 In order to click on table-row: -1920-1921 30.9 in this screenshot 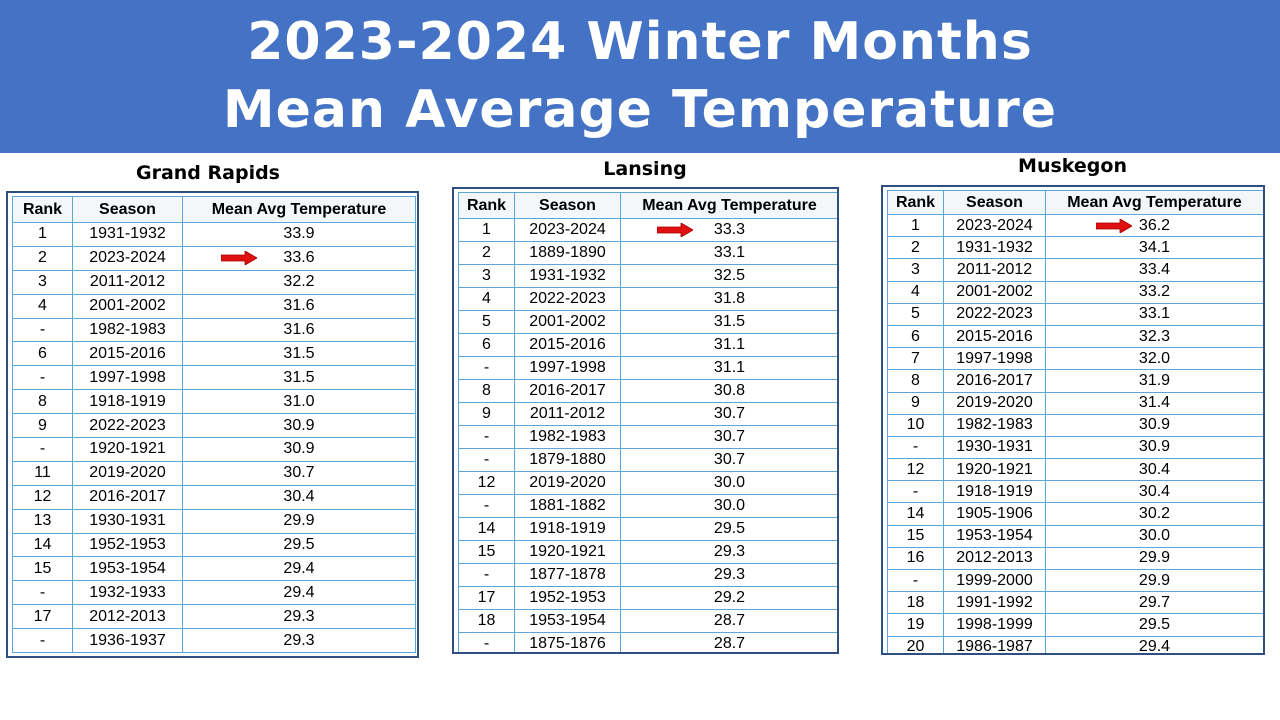, I will do `click(214, 449)`.